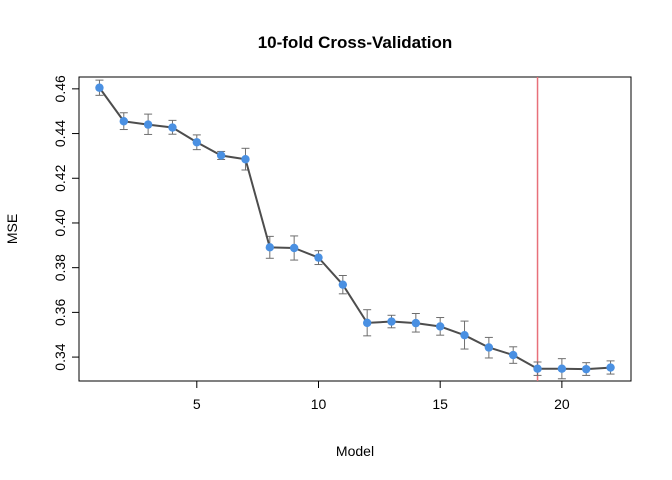 The width and height of the screenshot is (672, 480). I want to click on y-tick-label: 0.38, so click(60, 267).